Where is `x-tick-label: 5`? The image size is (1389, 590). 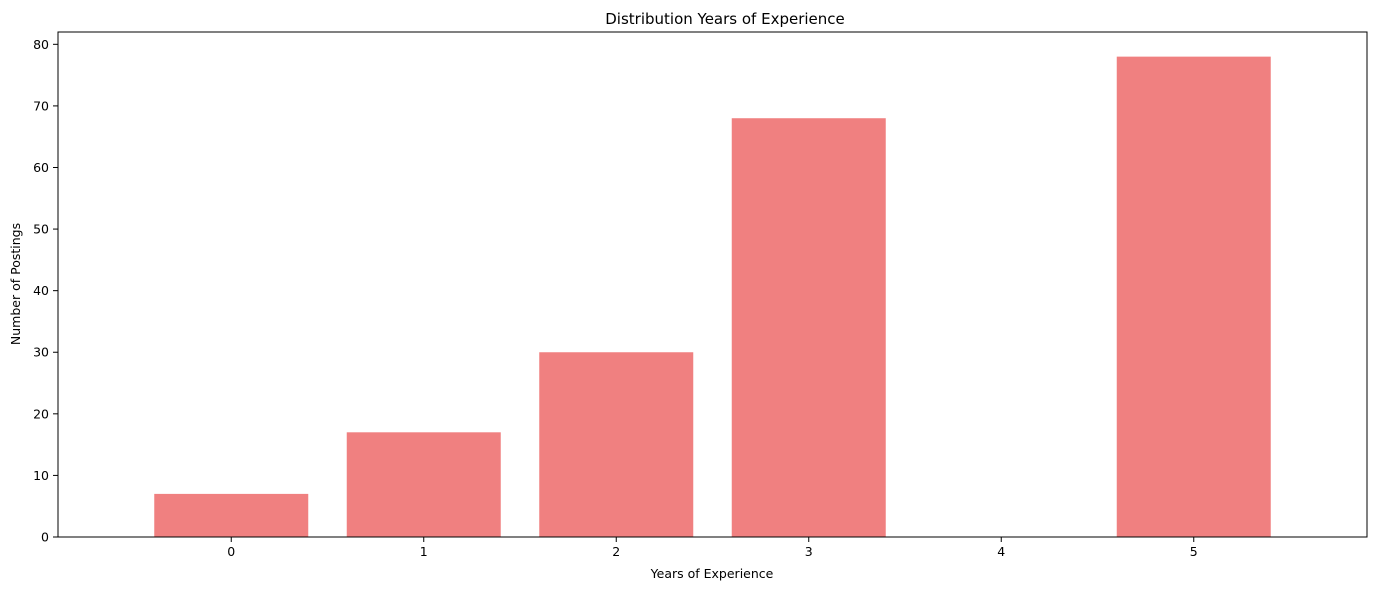
x-tick-label: 5 is located at coordinates (1194, 551).